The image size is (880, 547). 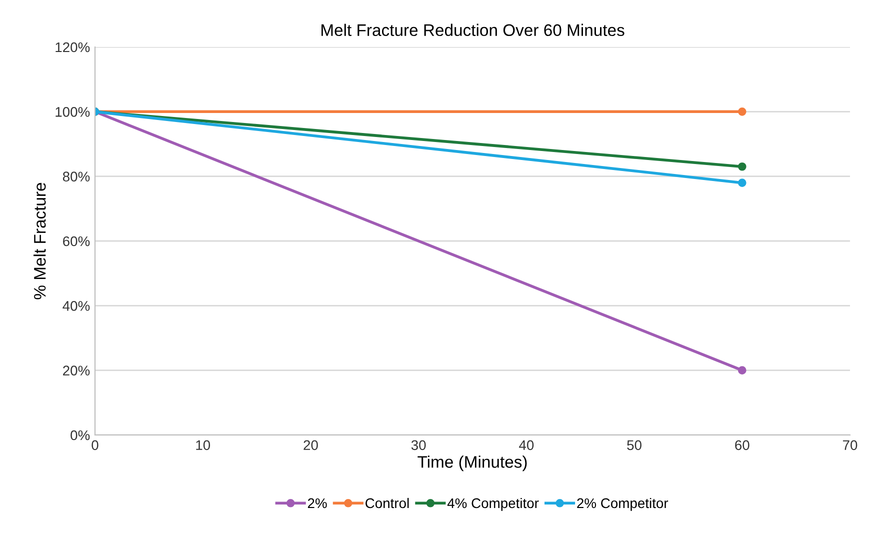 I want to click on x-tick-label: 10, so click(x=203, y=445).